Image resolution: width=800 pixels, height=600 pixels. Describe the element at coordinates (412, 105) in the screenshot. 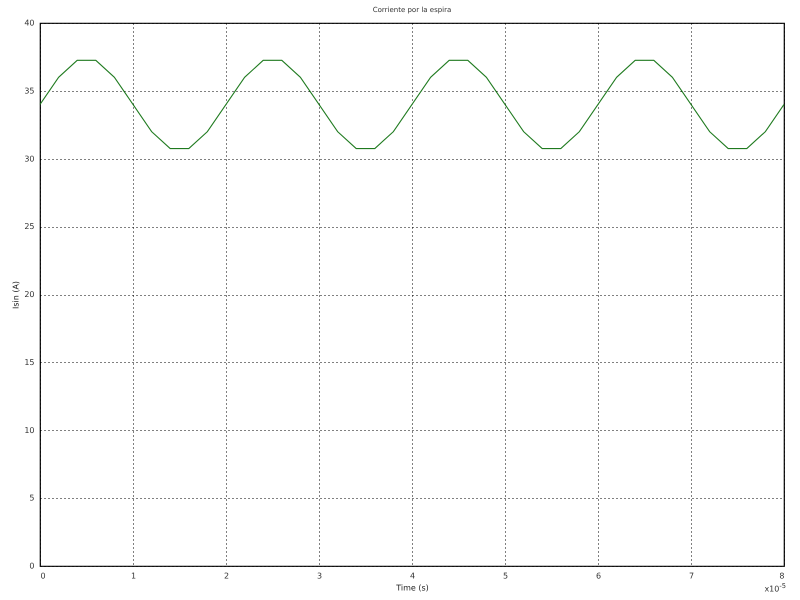

I see `line-series` at that location.